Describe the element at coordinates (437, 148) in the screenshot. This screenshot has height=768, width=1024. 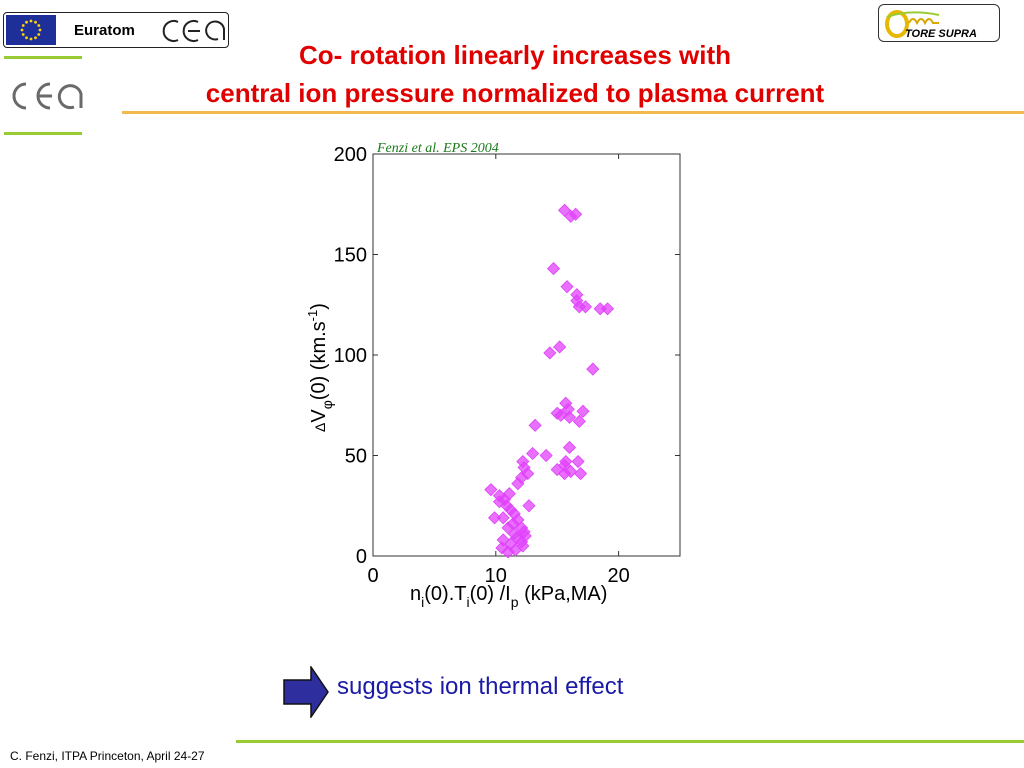
I see `chart-citation: Fenzi et al. EPS 2004` at that location.